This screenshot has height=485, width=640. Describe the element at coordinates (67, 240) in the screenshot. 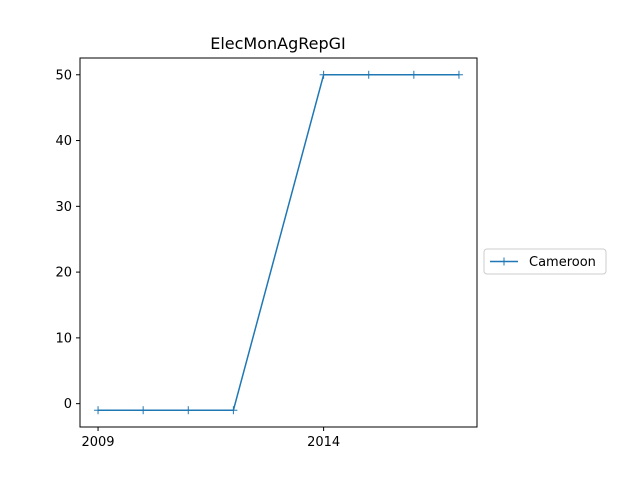

I see `y-axis: 0 10 20 30 40 50` at that location.